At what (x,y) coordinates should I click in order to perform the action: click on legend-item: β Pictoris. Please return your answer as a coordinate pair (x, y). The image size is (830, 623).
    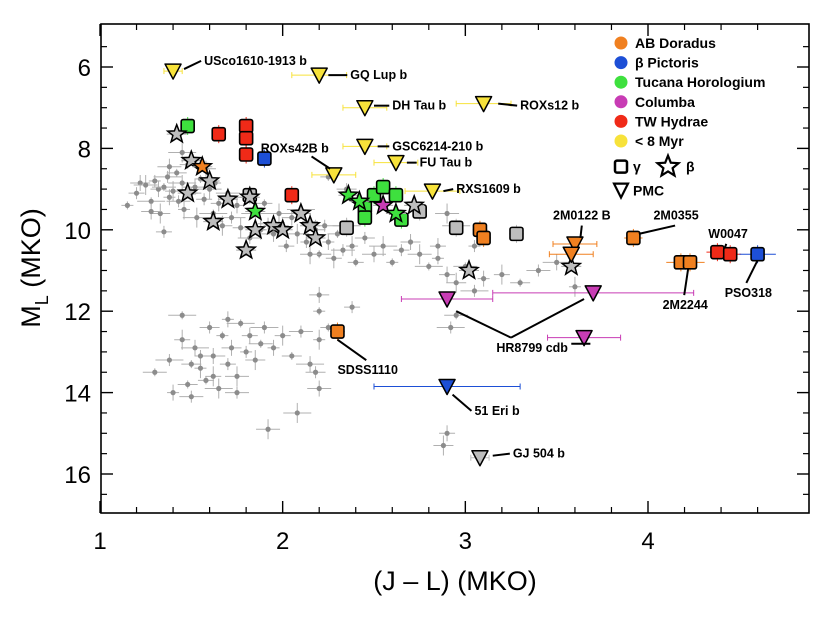
    Looking at the image, I should click on (656, 63).